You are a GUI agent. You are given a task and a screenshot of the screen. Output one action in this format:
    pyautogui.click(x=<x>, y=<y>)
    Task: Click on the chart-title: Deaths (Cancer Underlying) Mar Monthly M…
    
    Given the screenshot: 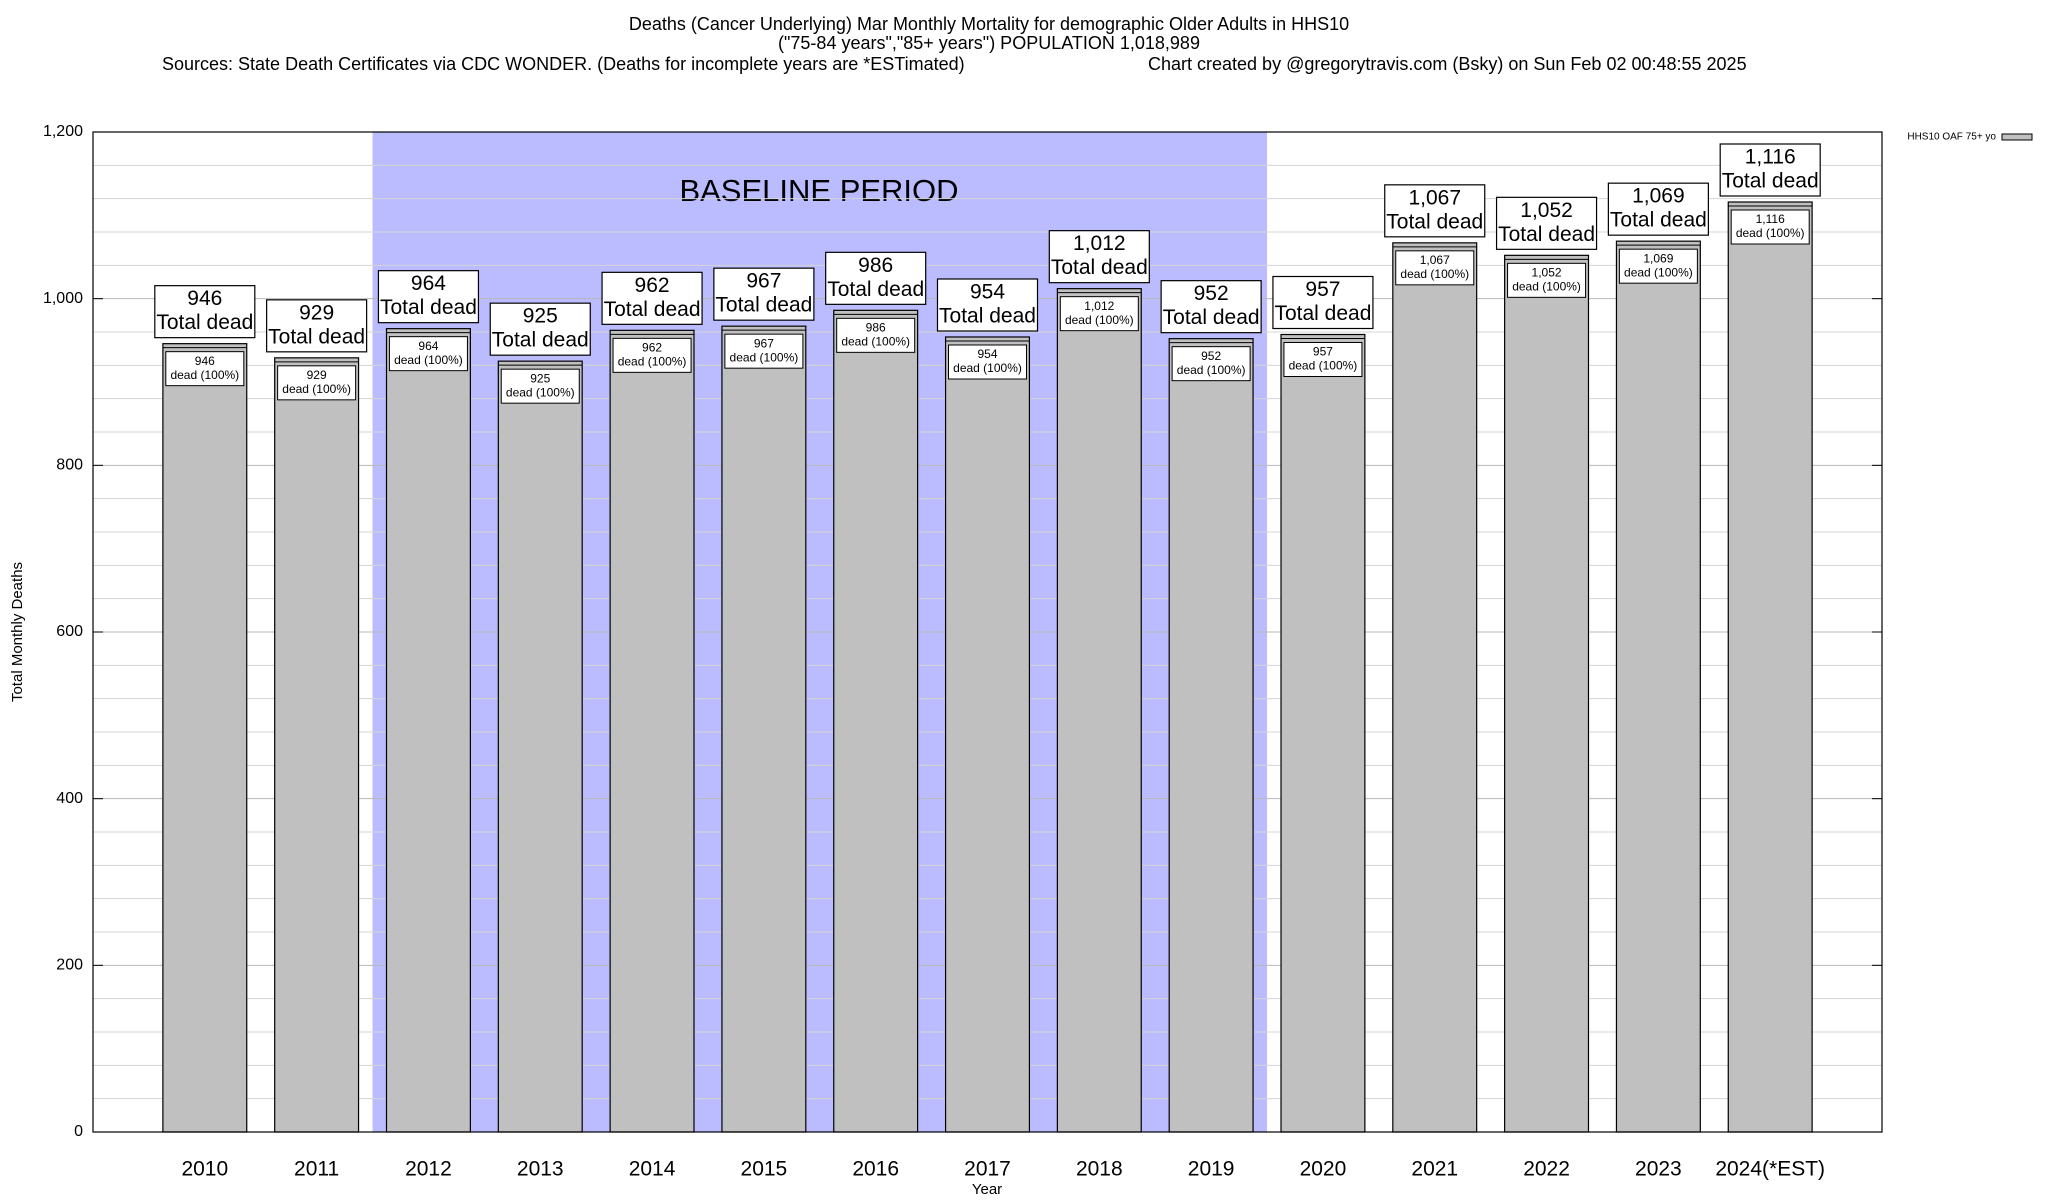 What is the action you would take?
    pyautogui.click(x=989, y=24)
    